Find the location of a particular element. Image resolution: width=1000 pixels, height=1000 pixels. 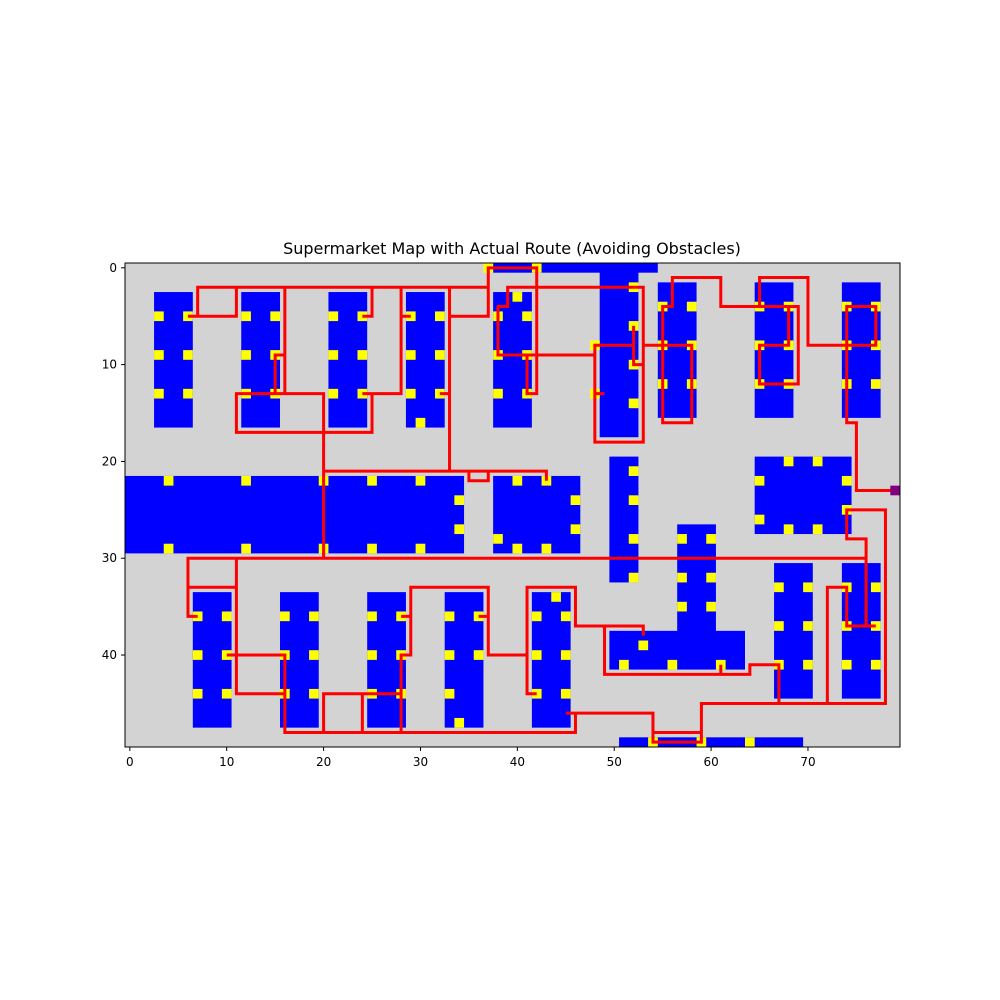

y-tick-label: 10 is located at coordinates (109, 365).